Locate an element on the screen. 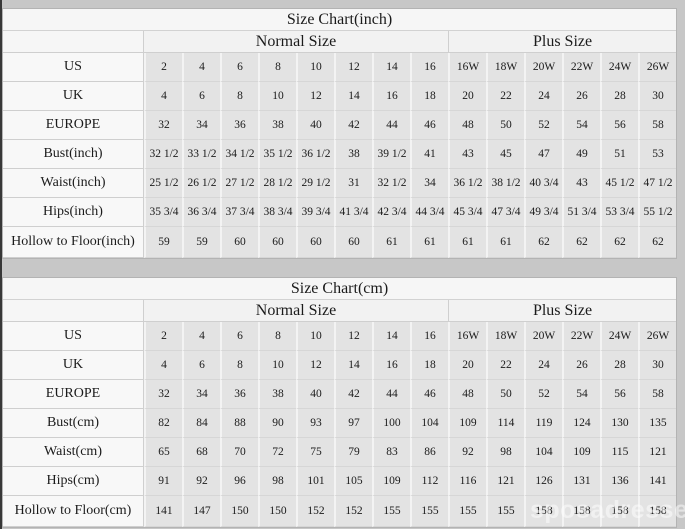 The image size is (685, 529). data-cell: 53 3/4 is located at coordinates (619, 212).